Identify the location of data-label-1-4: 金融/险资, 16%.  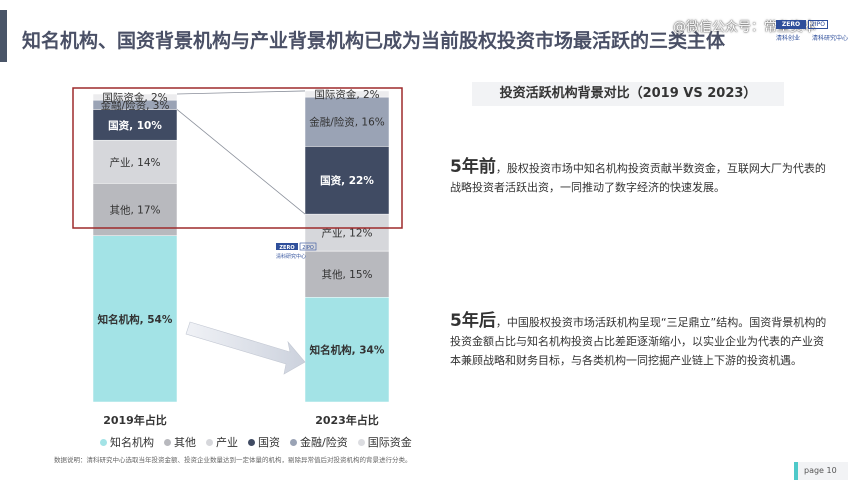
(347, 122).